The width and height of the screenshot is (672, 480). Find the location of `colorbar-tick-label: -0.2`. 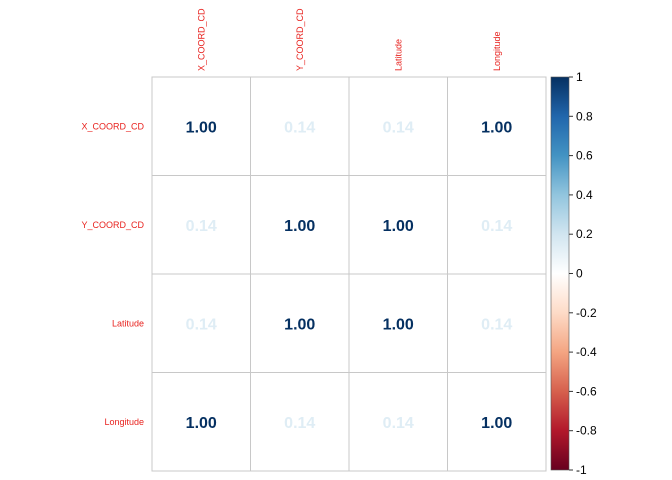

colorbar-tick-label: -0.2 is located at coordinates (586, 313).